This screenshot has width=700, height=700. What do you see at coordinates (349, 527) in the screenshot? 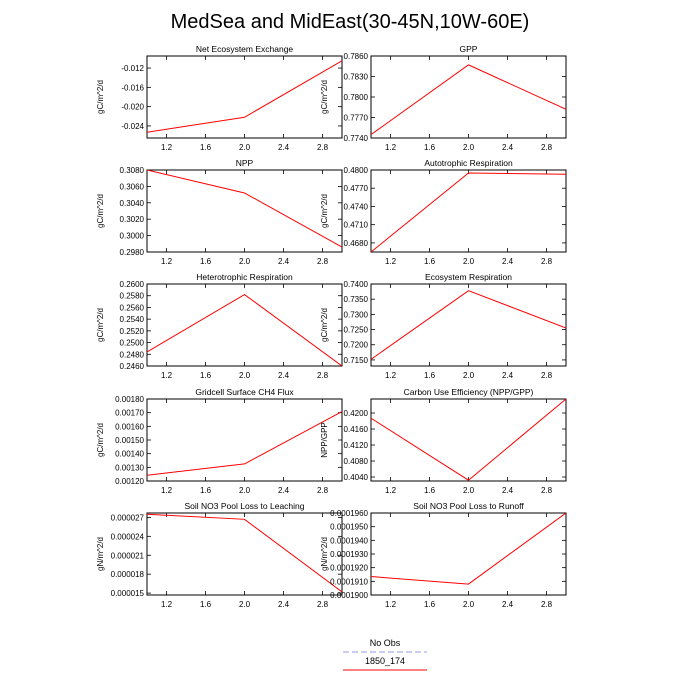
I see `y-tick-label: 0.0001950` at bounding box center [349, 527].